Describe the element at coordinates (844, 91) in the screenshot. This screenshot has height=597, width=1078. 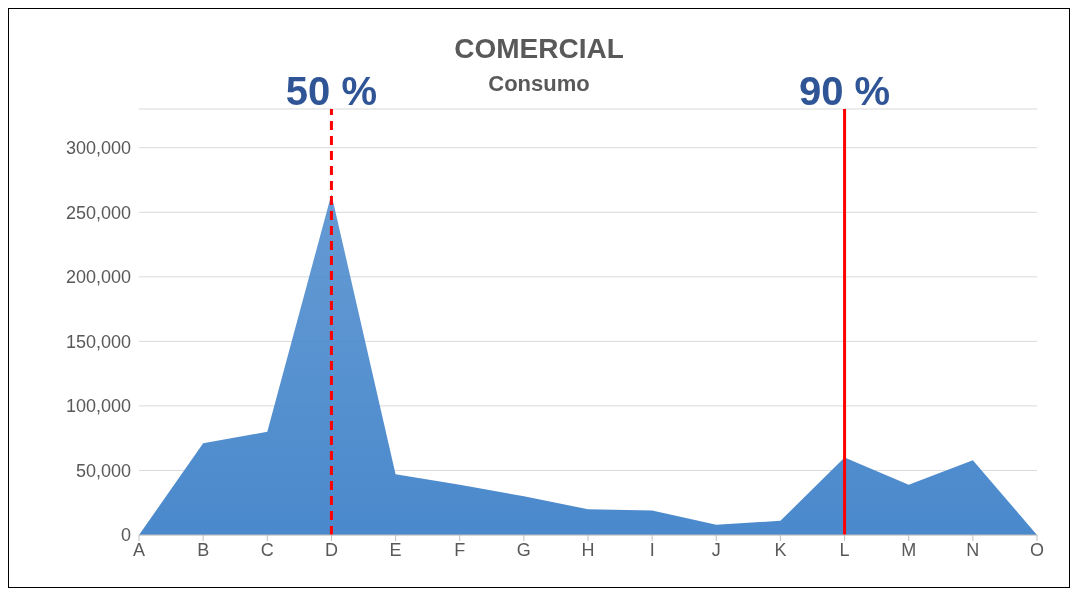
I see `ref-line-label: 90 %` at that location.